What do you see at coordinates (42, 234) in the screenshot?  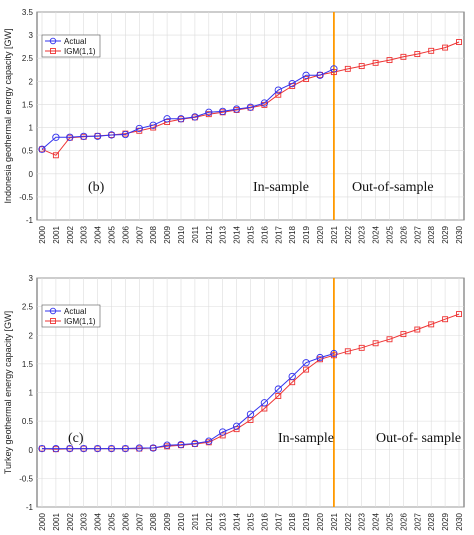 I see `x-tick-label: 2000` at bounding box center [42, 234].